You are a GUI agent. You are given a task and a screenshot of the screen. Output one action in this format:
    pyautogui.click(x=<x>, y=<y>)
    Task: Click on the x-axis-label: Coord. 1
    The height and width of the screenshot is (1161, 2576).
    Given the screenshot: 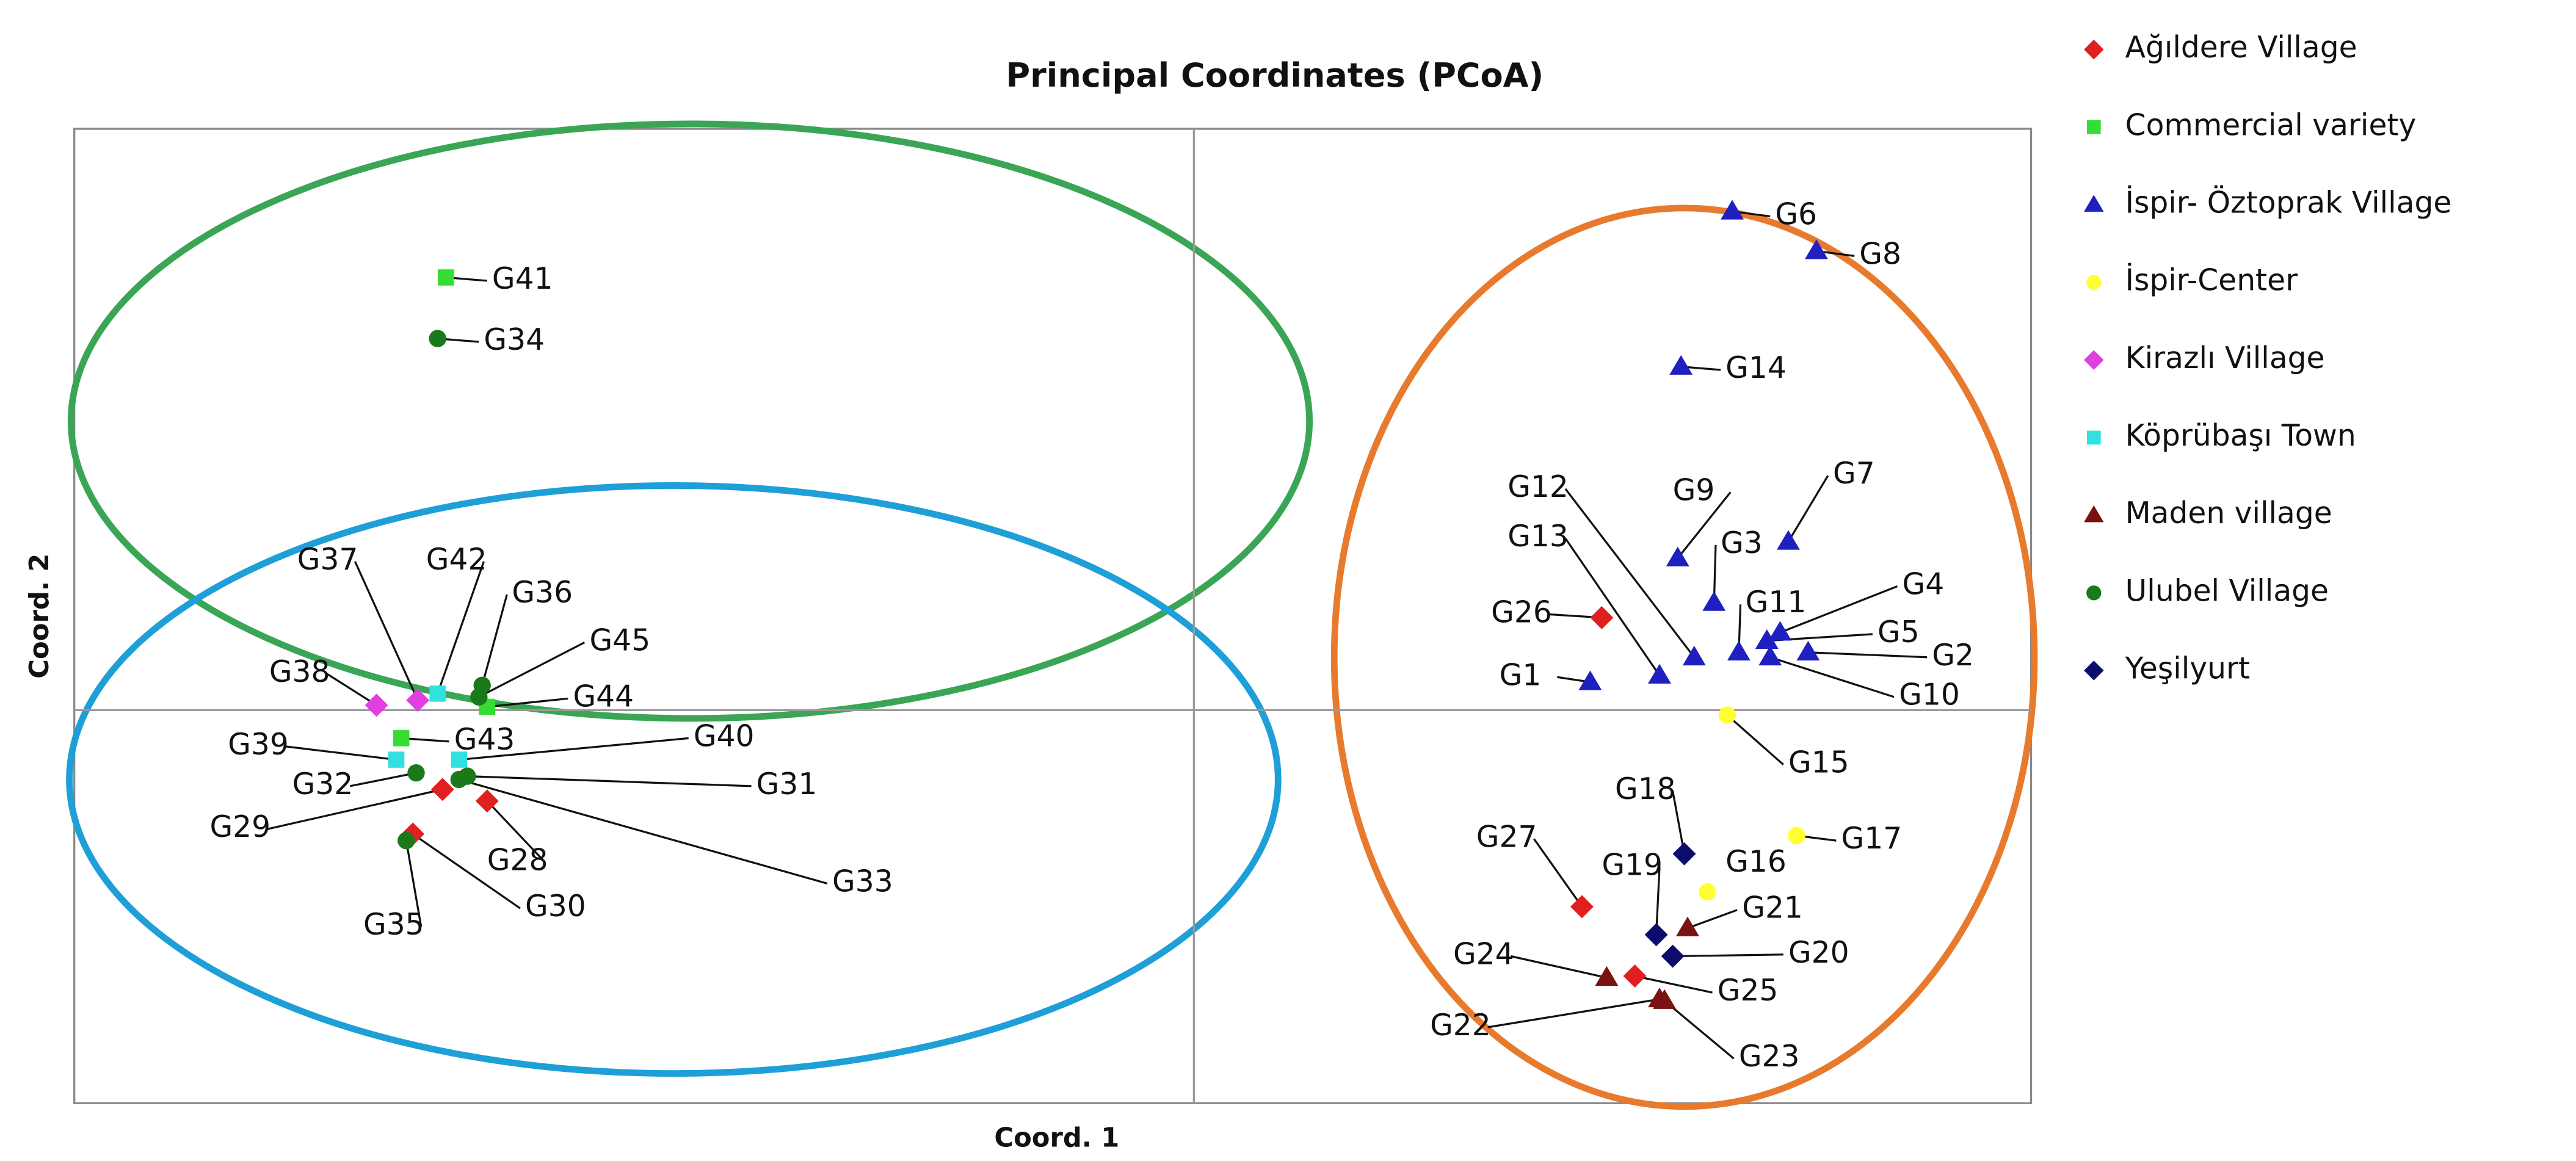 What is the action you would take?
    pyautogui.click(x=1056, y=1138)
    